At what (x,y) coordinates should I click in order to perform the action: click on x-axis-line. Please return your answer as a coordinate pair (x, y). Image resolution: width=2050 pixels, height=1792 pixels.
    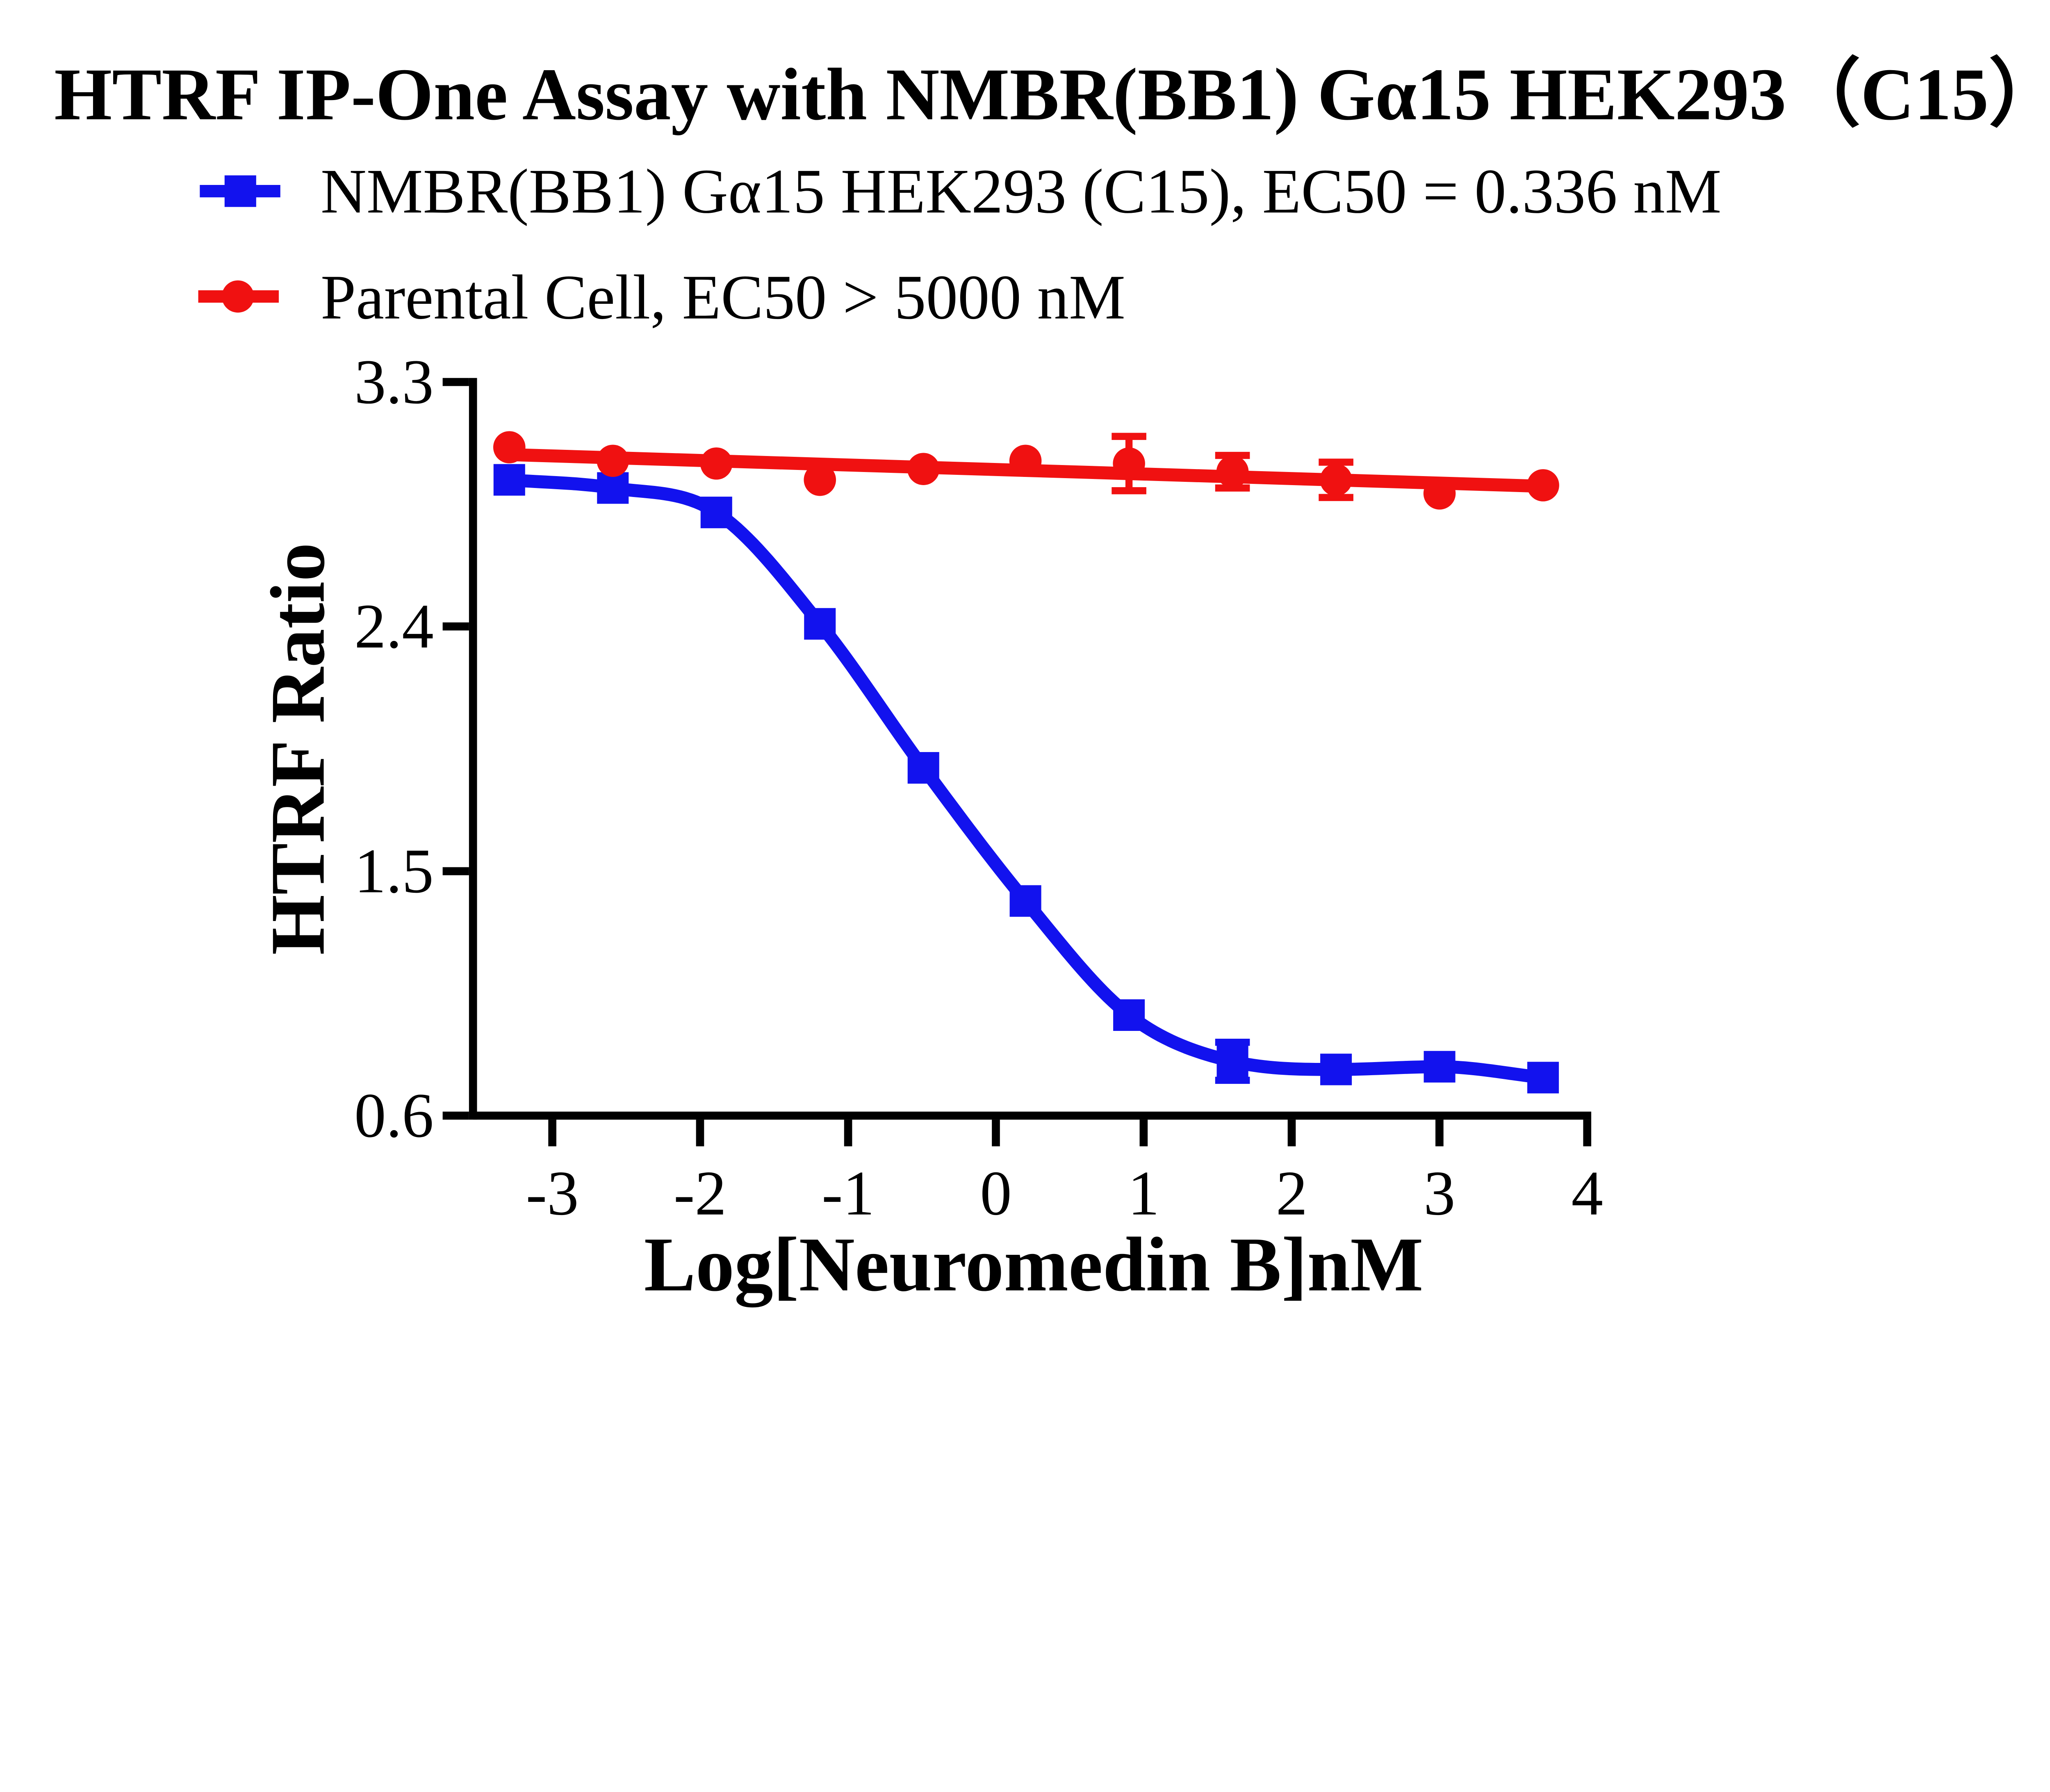
    Looking at the image, I should click on (1032, 1115).